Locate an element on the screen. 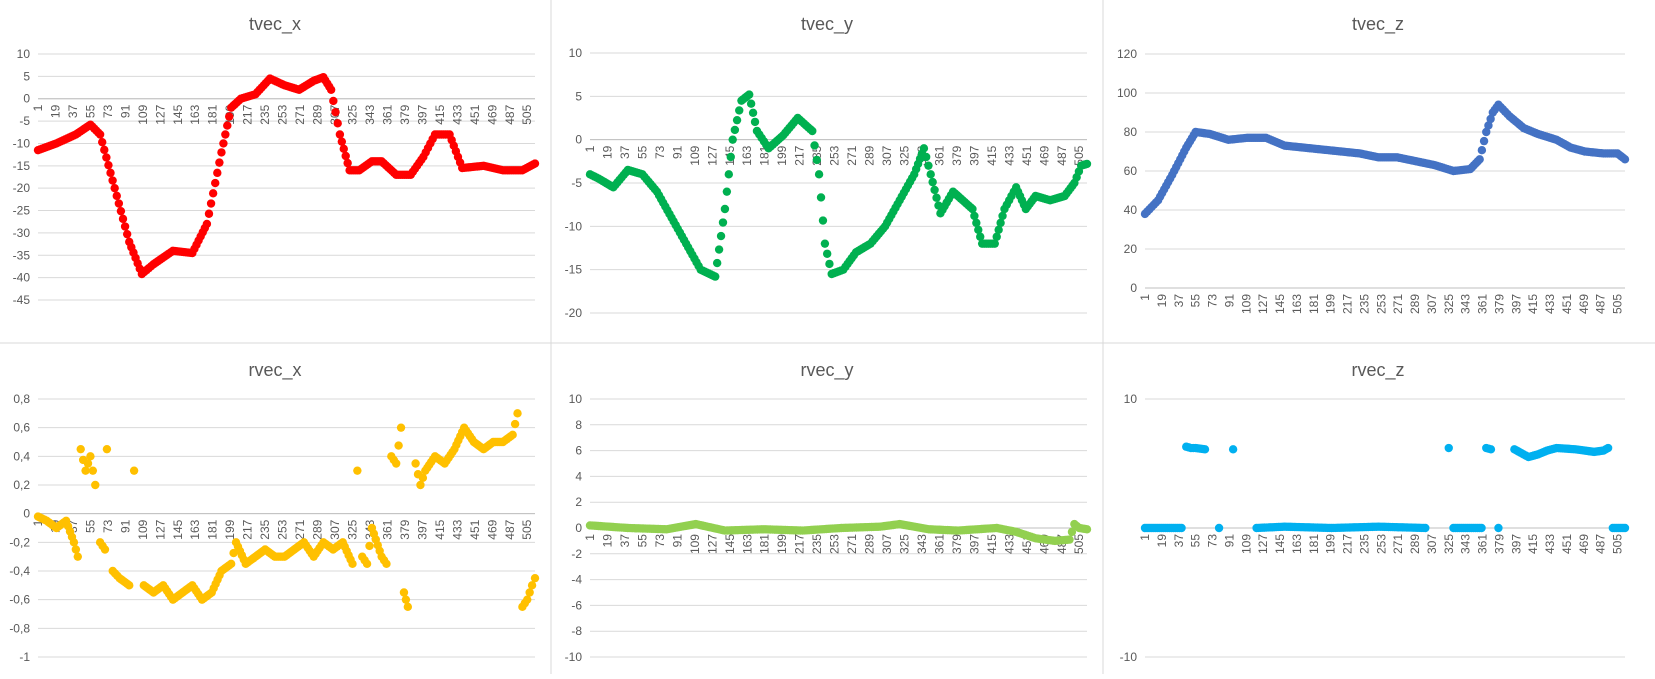 The width and height of the screenshot is (1655, 679). data-series is located at coordinates (1385, 487).